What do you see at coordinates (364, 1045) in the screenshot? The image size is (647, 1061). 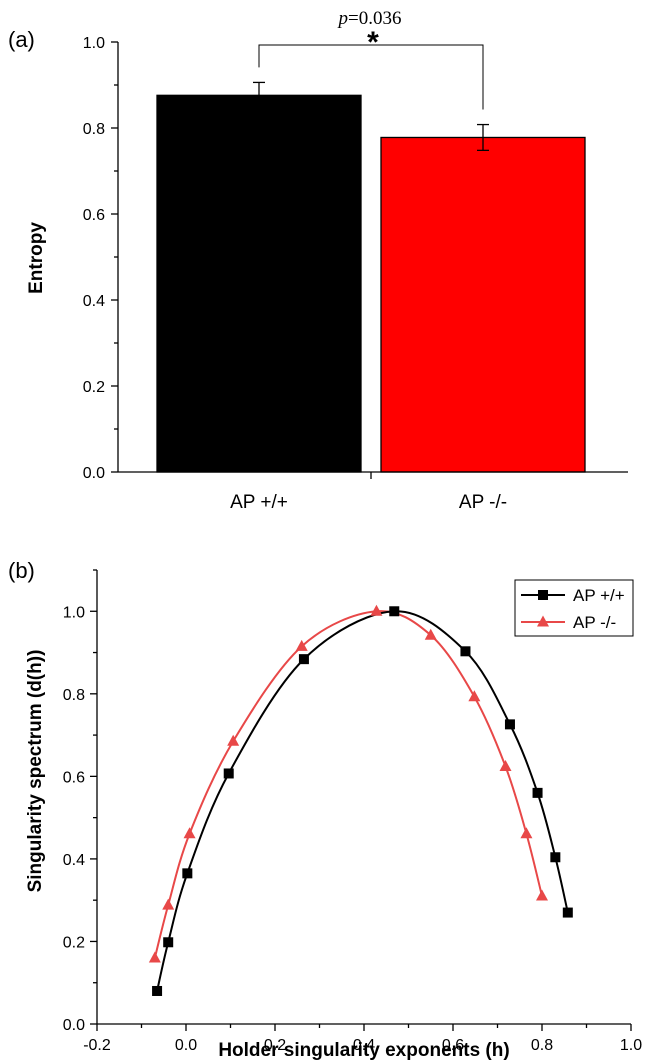 I see `x-tick-label: 0.4` at bounding box center [364, 1045].